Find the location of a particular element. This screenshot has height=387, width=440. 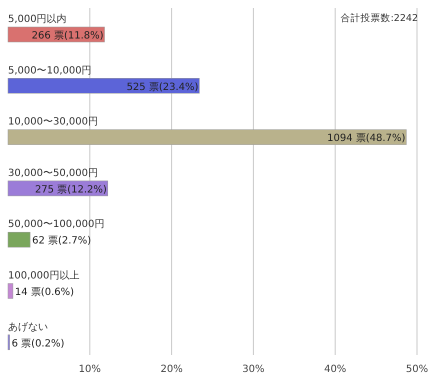

y-tick-label: 5,000円以内 is located at coordinates (37, 19).